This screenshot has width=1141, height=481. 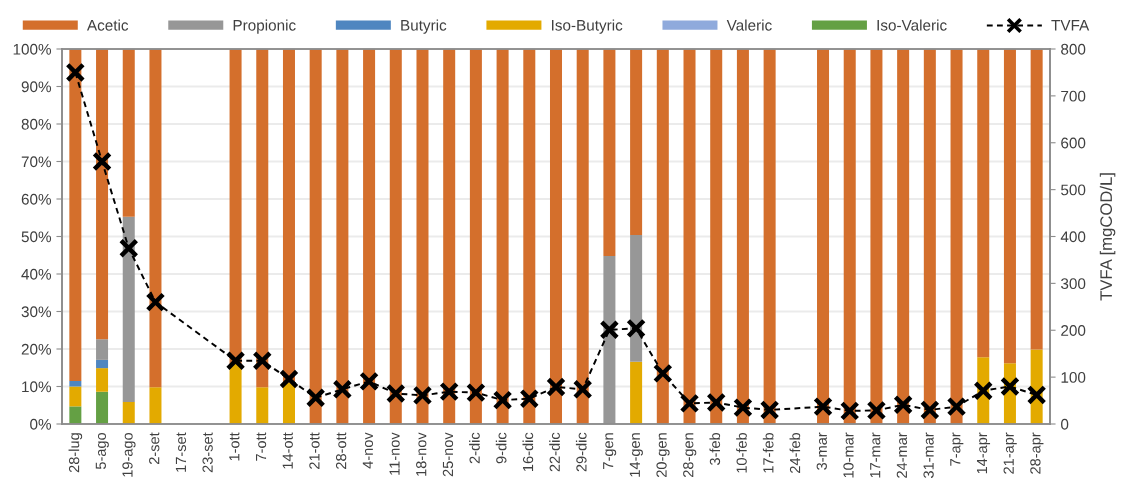 What do you see at coordinates (1073, 143) in the screenshot?
I see `y2-tick-label: 600` at bounding box center [1073, 143].